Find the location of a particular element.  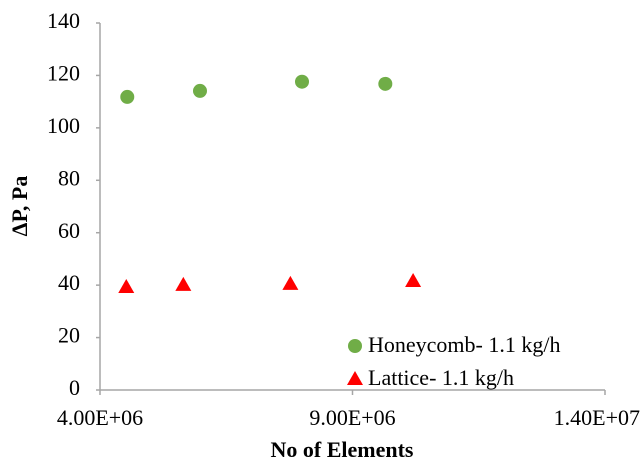

x-axis-label: No of Elements is located at coordinates (342, 449).